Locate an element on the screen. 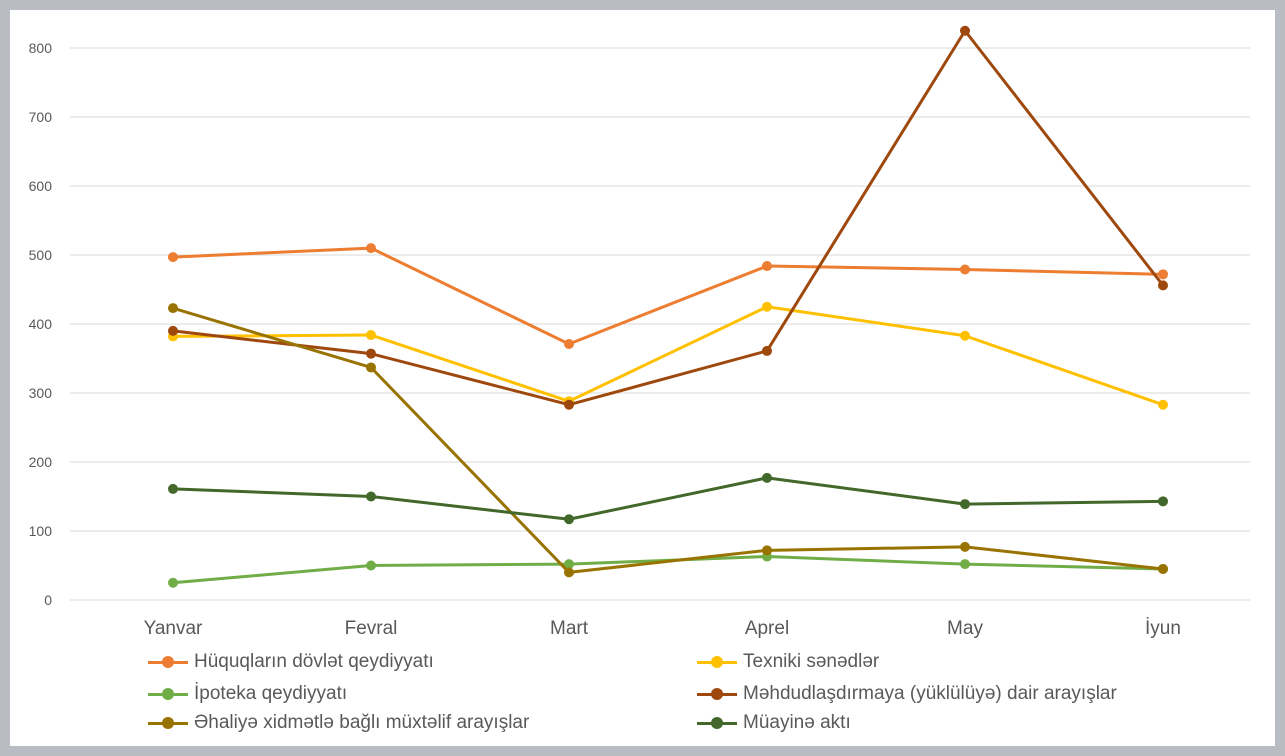  legend-item: Texniki sənədlər is located at coordinates (787, 662).